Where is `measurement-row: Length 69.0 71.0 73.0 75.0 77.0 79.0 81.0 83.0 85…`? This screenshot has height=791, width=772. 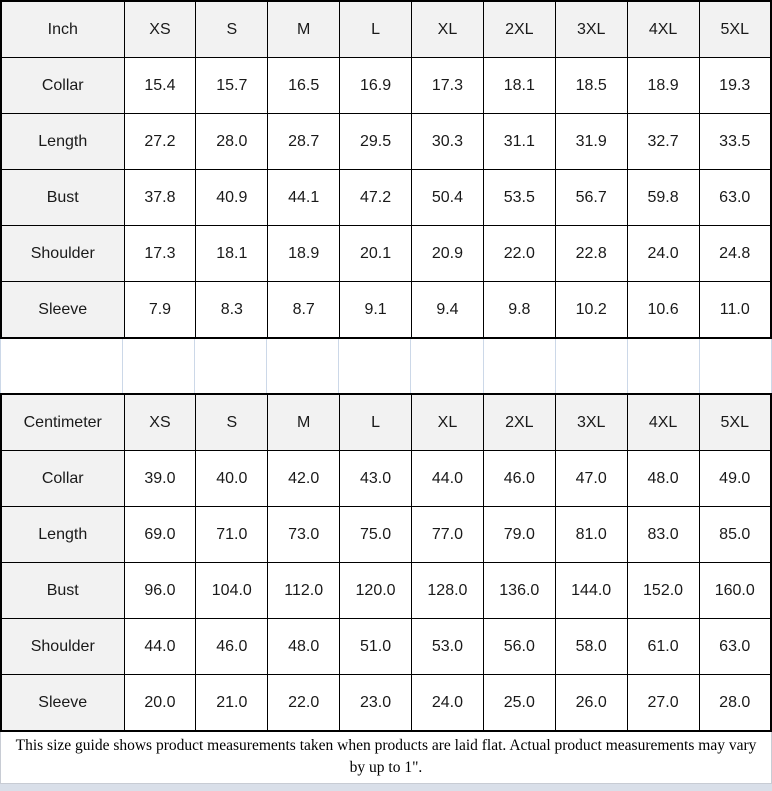
measurement-row: Length 69.0 71.0 73.0 75.0 77.0 79.0 81.0 83.0 85… is located at coordinates (386, 534).